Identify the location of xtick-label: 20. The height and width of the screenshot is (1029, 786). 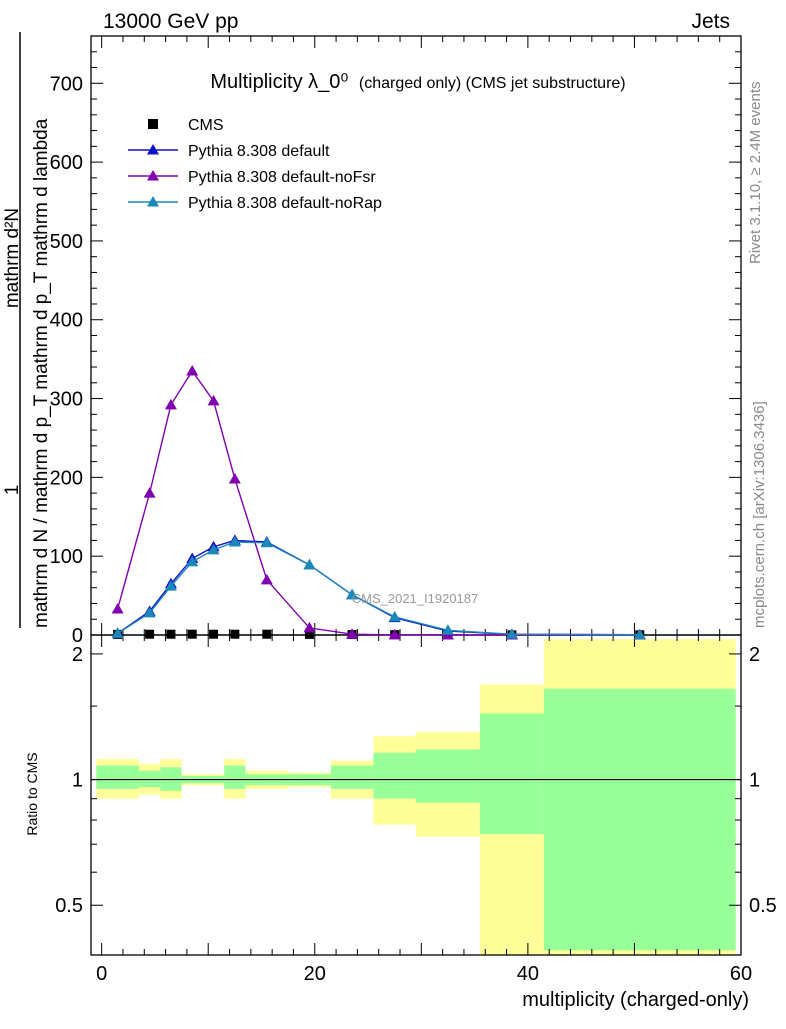
(315, 974).